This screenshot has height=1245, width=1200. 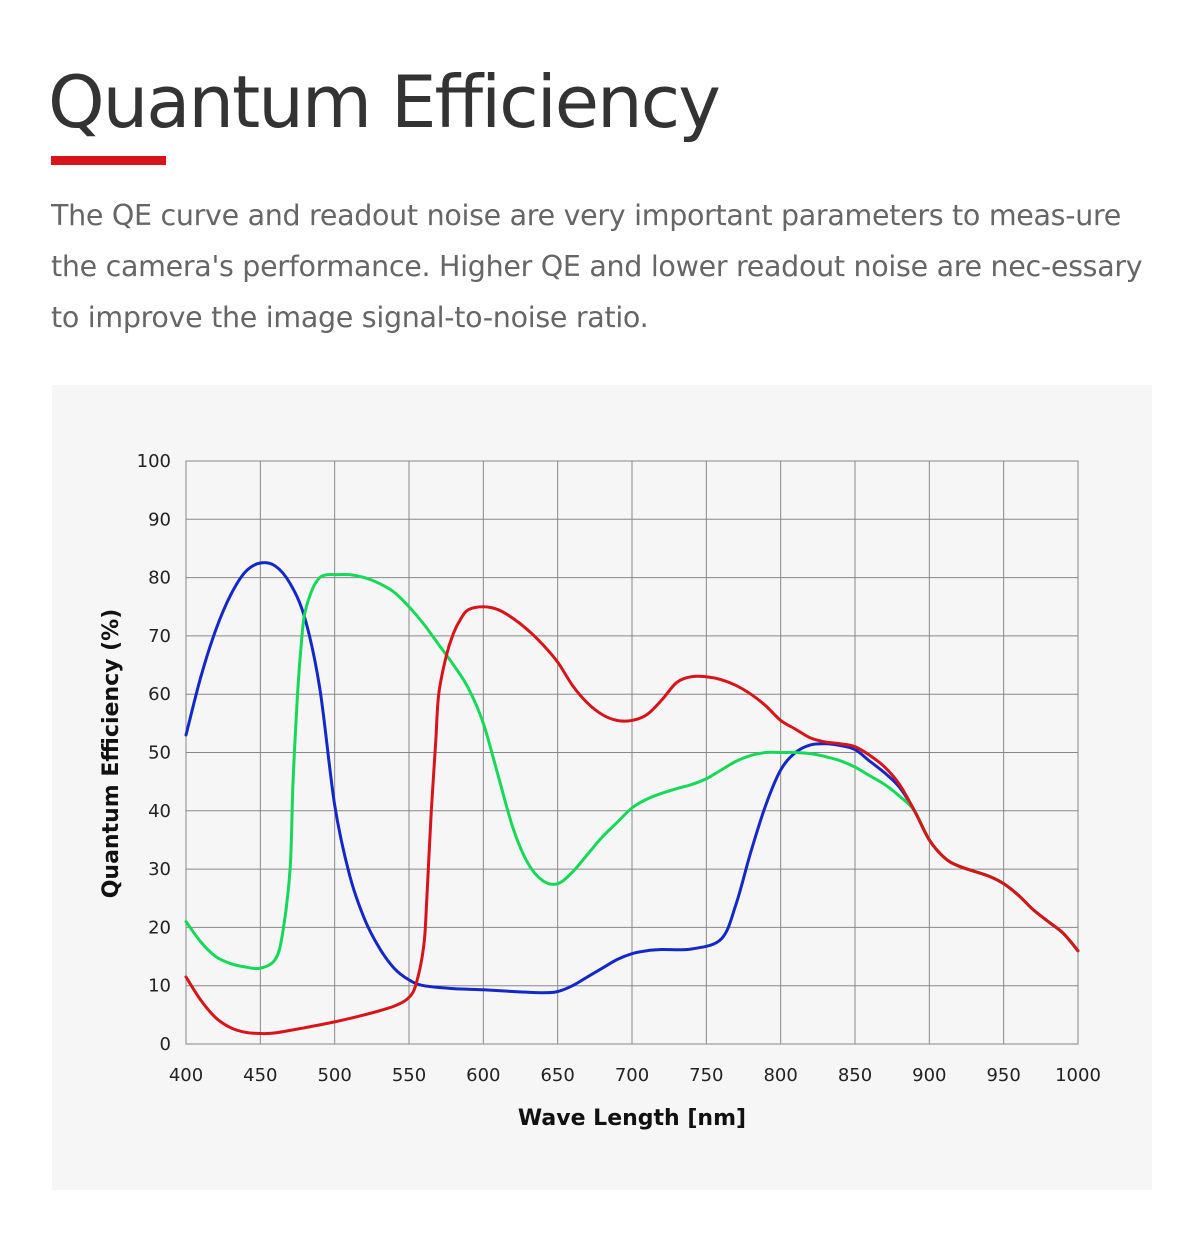 What do you see at coordinates (186, 1075) in the screenshot?
I see `x-tick-label: 400` at bounding box center [186, 1075].